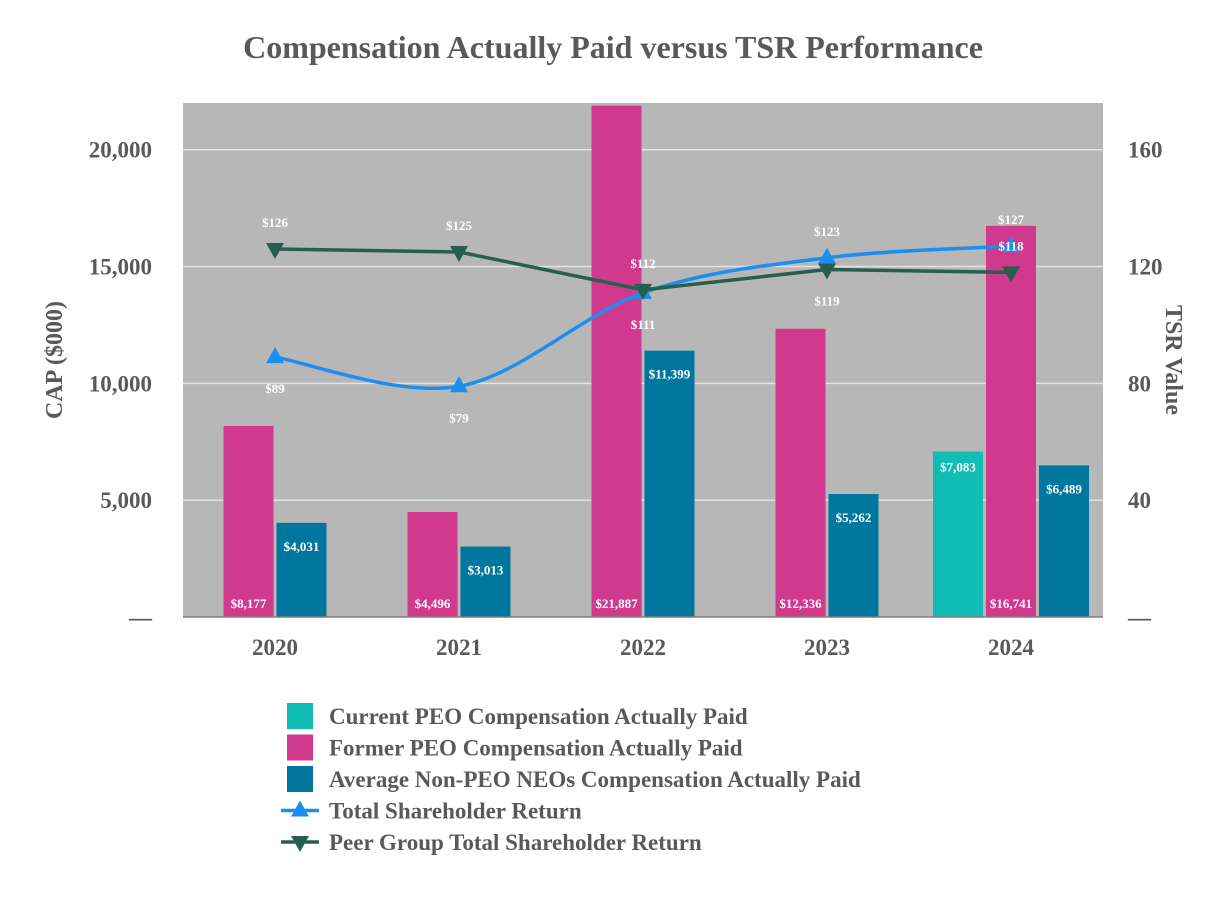 This screenshot has width=1226, height=900. I want to click on y-tick-label: 15,000, so click(120, 267).